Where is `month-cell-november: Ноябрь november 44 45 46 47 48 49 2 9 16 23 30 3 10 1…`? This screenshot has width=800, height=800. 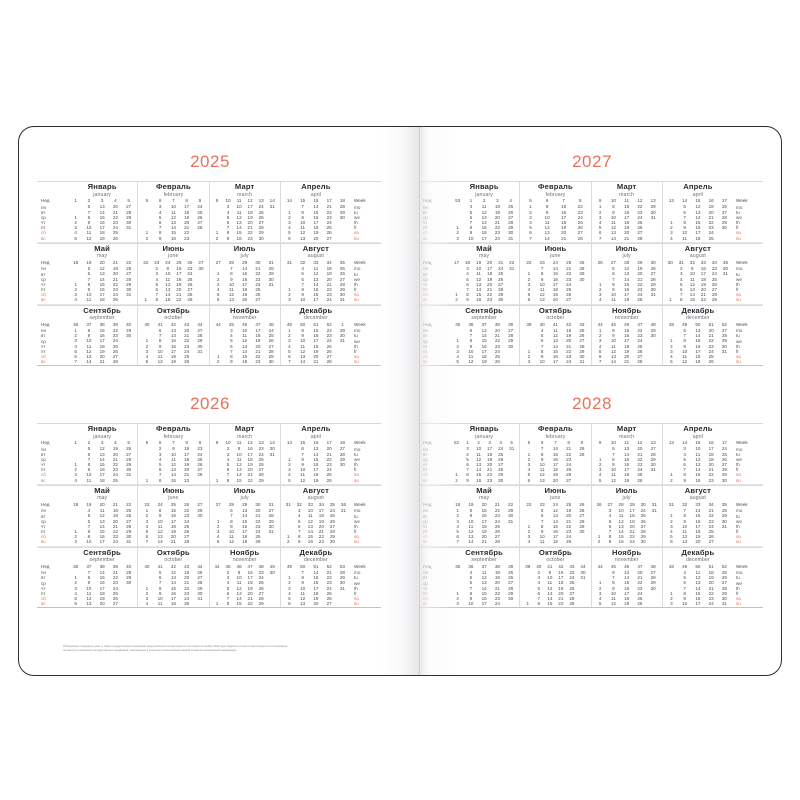
month-cell-november: Ноябрь november 44 45 46 47 48 49 2 9 16 23 30 3 10 1… is located at coordinates (244, 577).